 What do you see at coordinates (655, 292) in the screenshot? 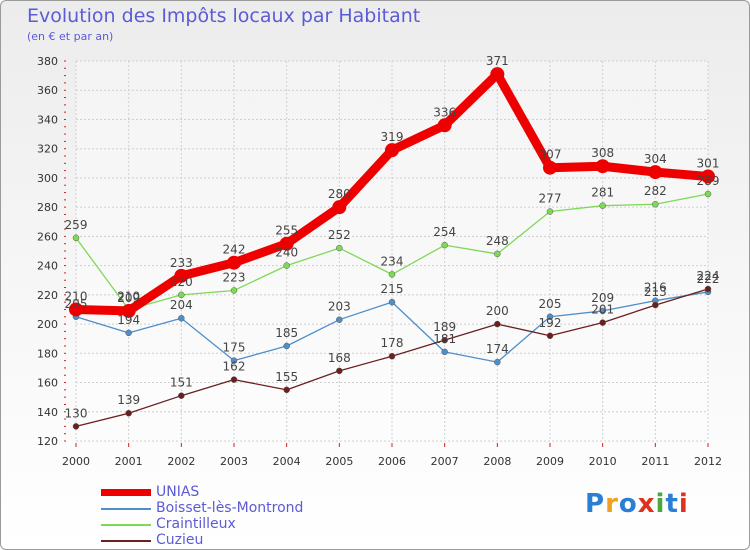
I see `data-label: 213` at bounding box center [655, 292].